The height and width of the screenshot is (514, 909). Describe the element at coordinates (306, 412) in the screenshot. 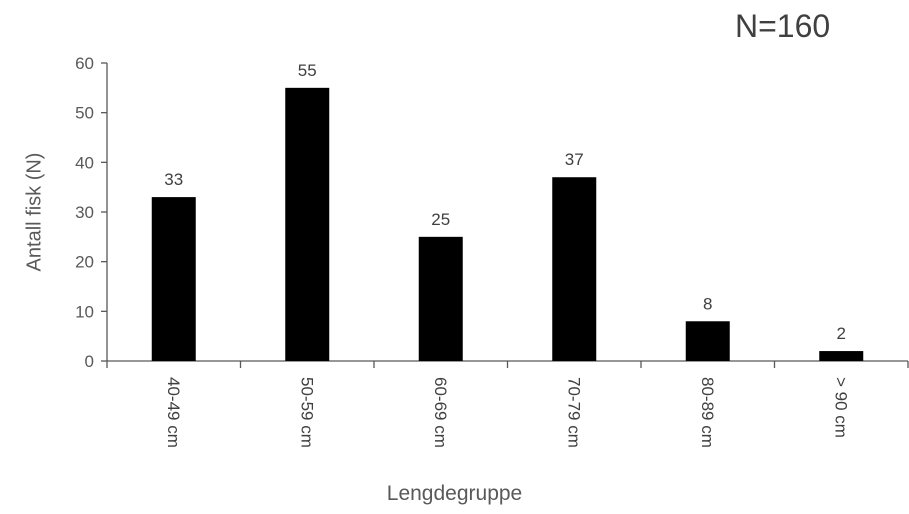

I see `x-tick-label: 50-59 cm` at that location.